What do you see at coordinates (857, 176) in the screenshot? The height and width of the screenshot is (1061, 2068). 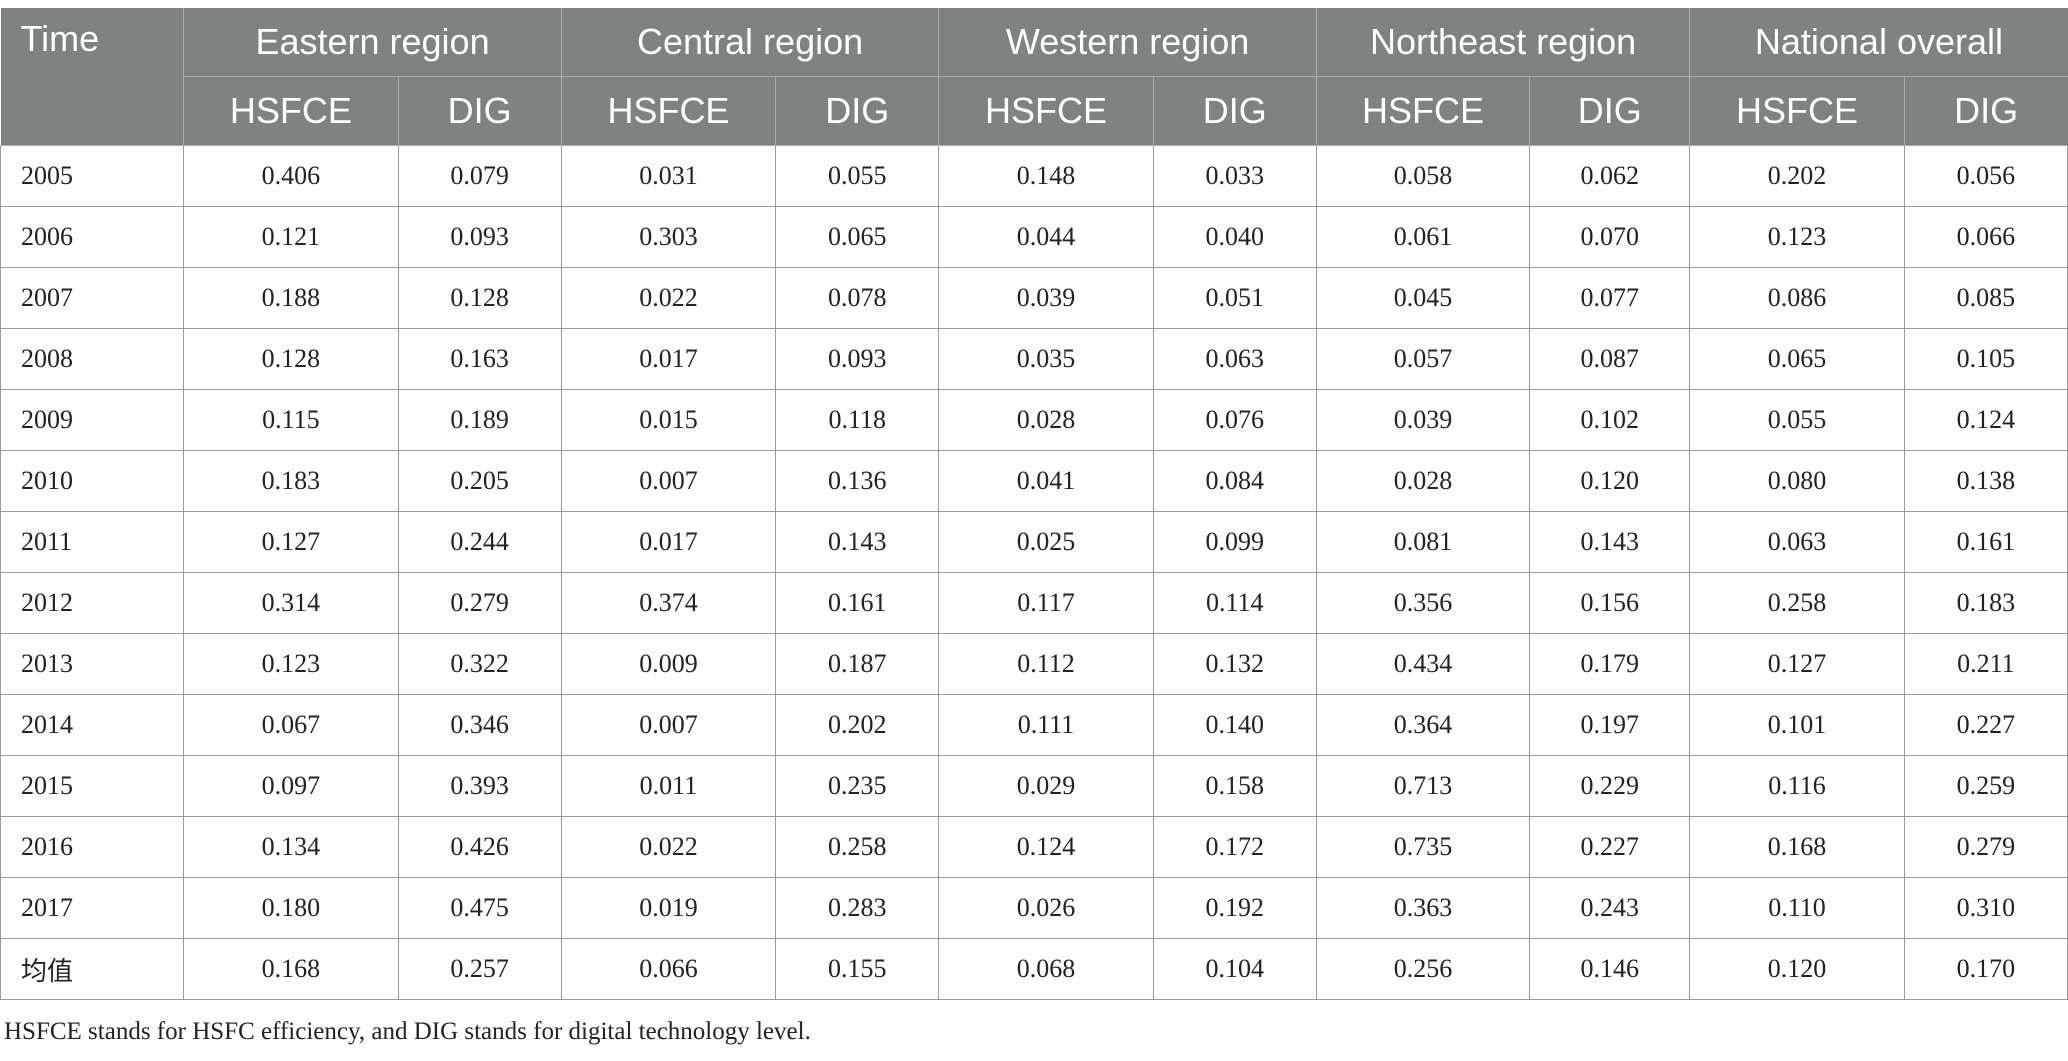 I see `dig-value-cell: 0.055` at bounding box center [857, 176].